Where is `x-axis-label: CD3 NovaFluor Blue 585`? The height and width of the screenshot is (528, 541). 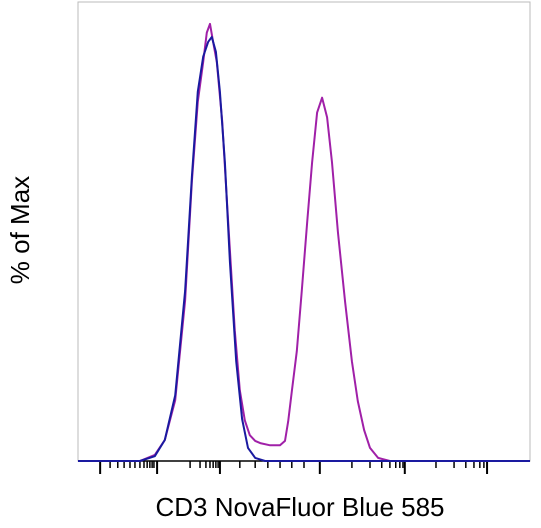
x-axis-label: CD3 NovaFluor Blue 585 is located at coordinates (299, 507).